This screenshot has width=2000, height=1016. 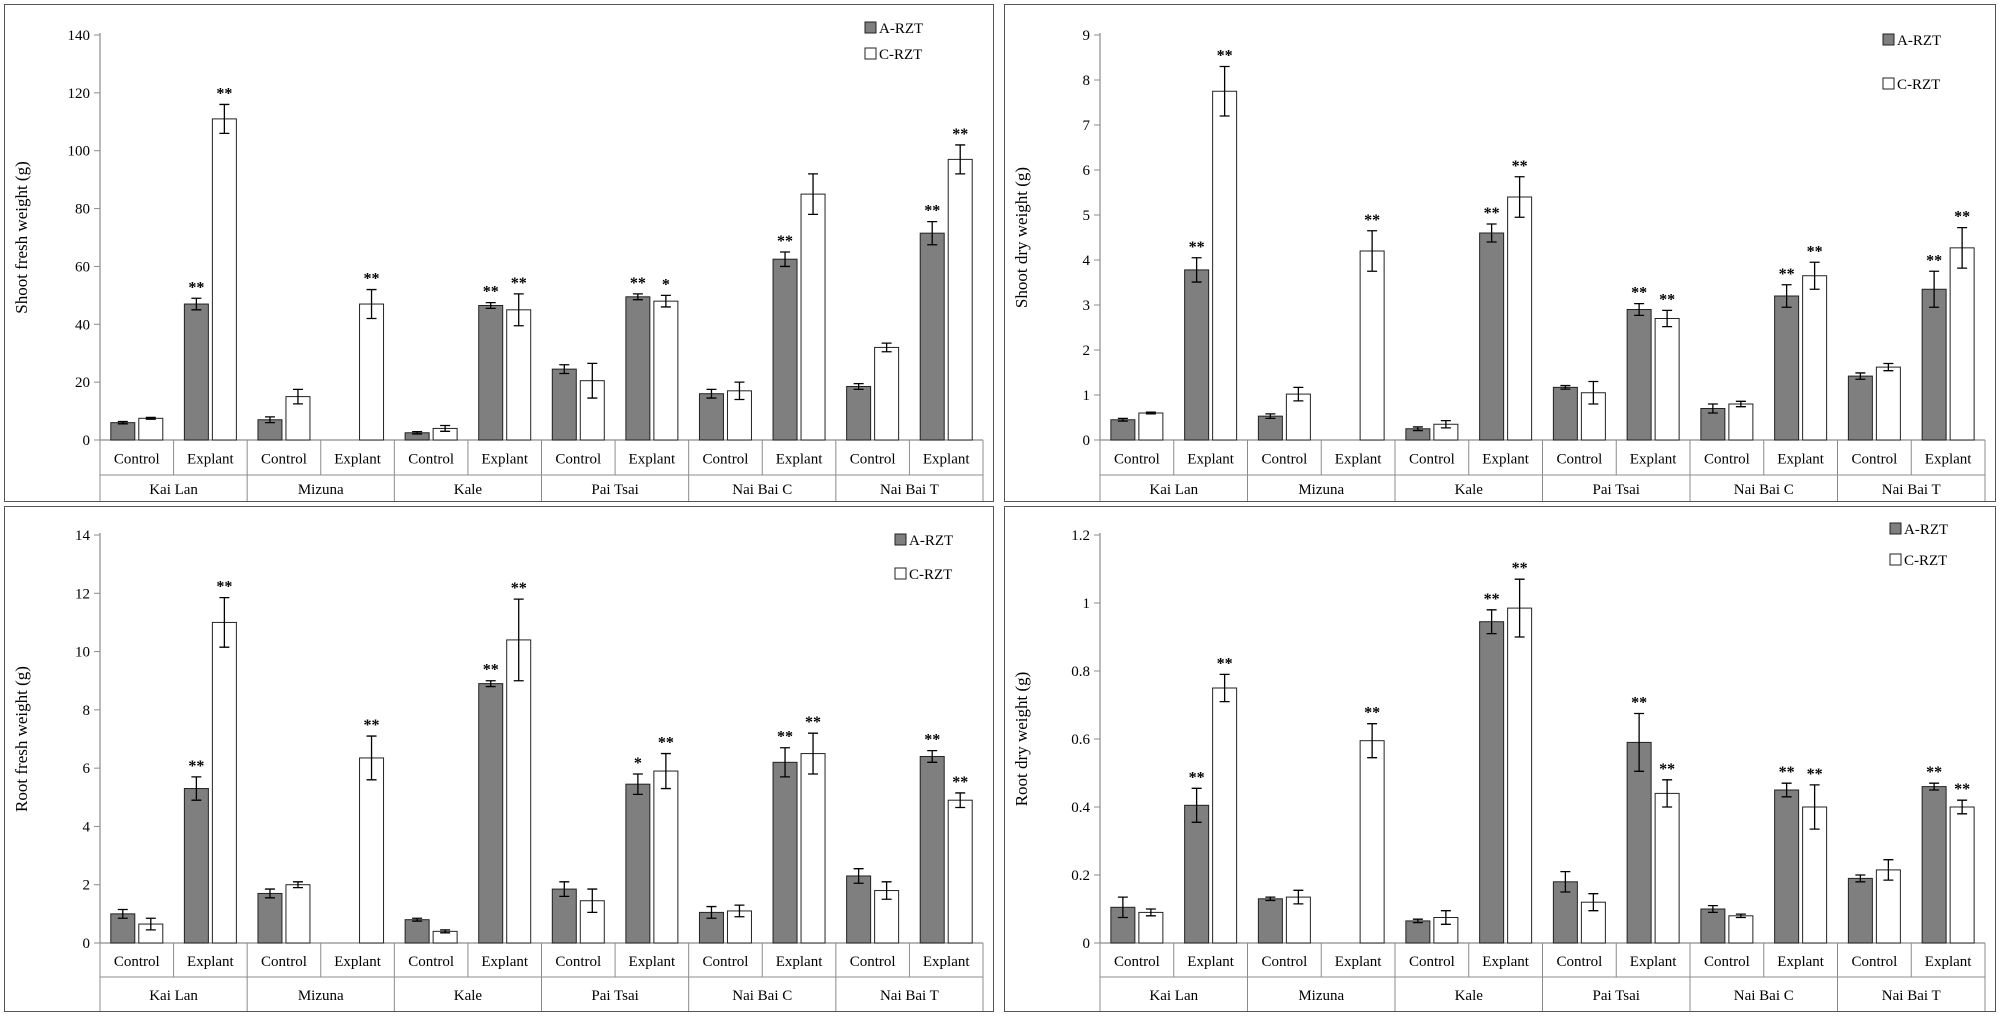 I want to click on root-fresh-x-tick-label-nai-bai-c-control: Control, so click(x=726, y=962).